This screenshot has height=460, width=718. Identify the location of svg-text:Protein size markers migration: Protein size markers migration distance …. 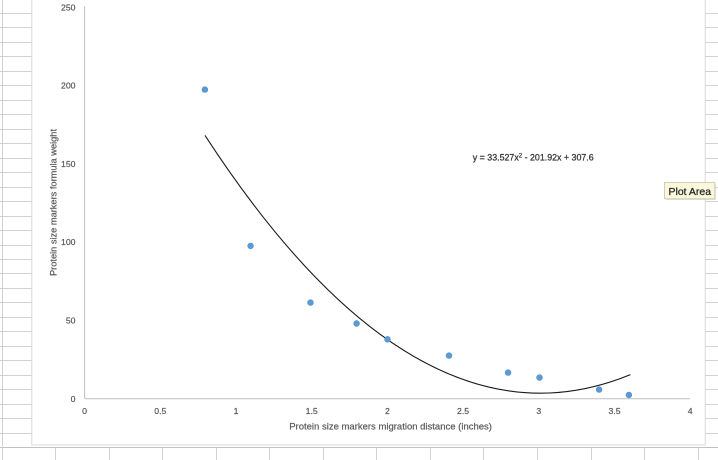
(390, 426).